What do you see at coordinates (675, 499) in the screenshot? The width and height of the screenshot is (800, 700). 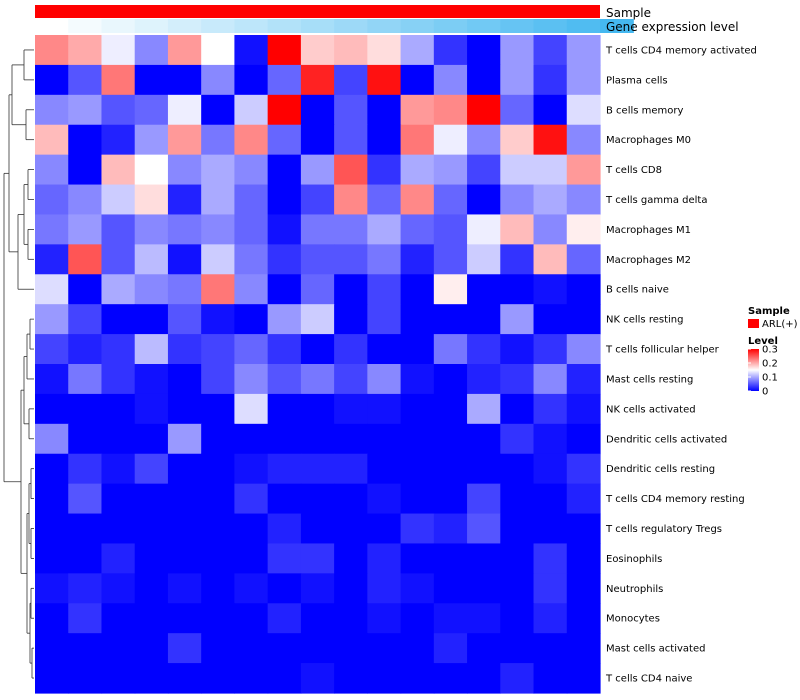 I see `row-label: T cells CD4 memory resting` at bounding box center [675, 499].